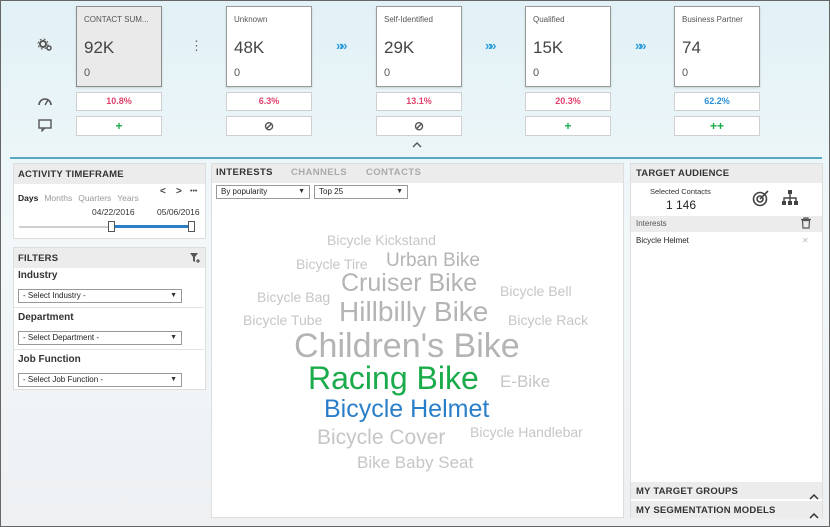 The width and height of the screenshot is (830, 527). I want to click on funnel-stage-card: Business Partner 74 0, so click(717, 46).